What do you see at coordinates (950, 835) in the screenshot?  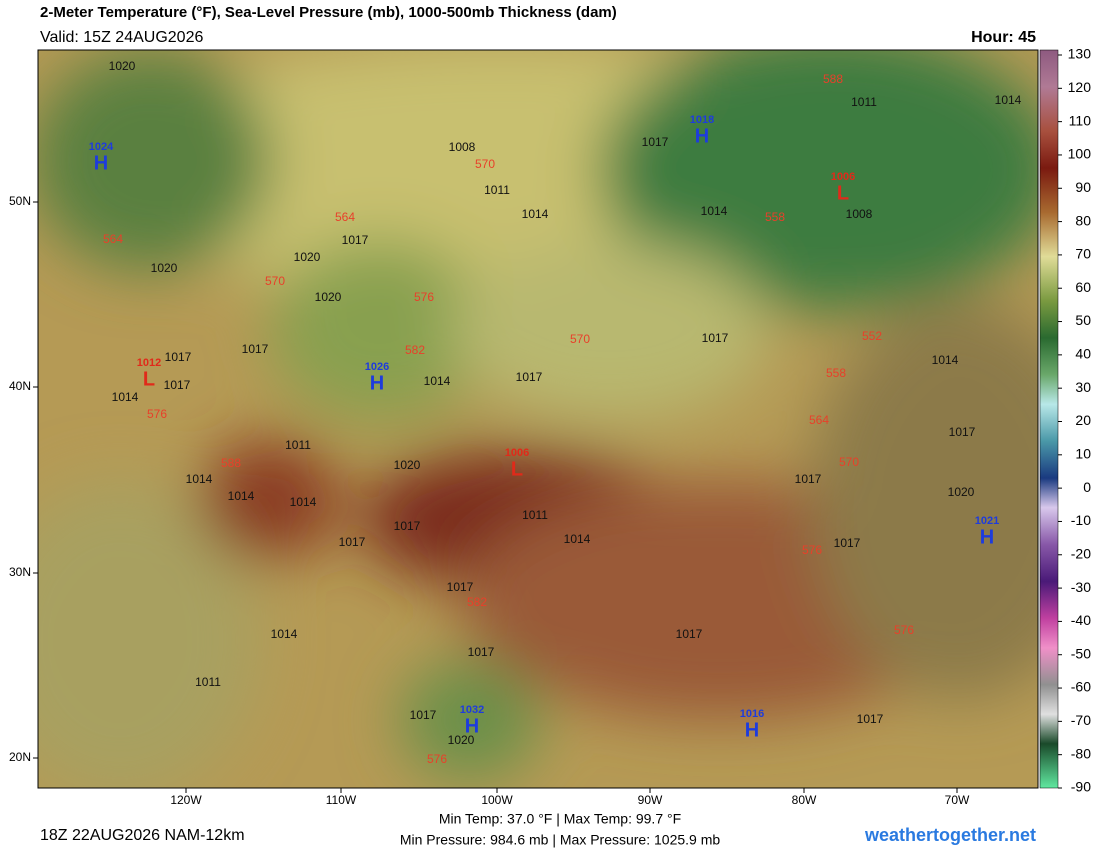 I see `site-name: weathertogether.net` at bounding box center [950, 835].